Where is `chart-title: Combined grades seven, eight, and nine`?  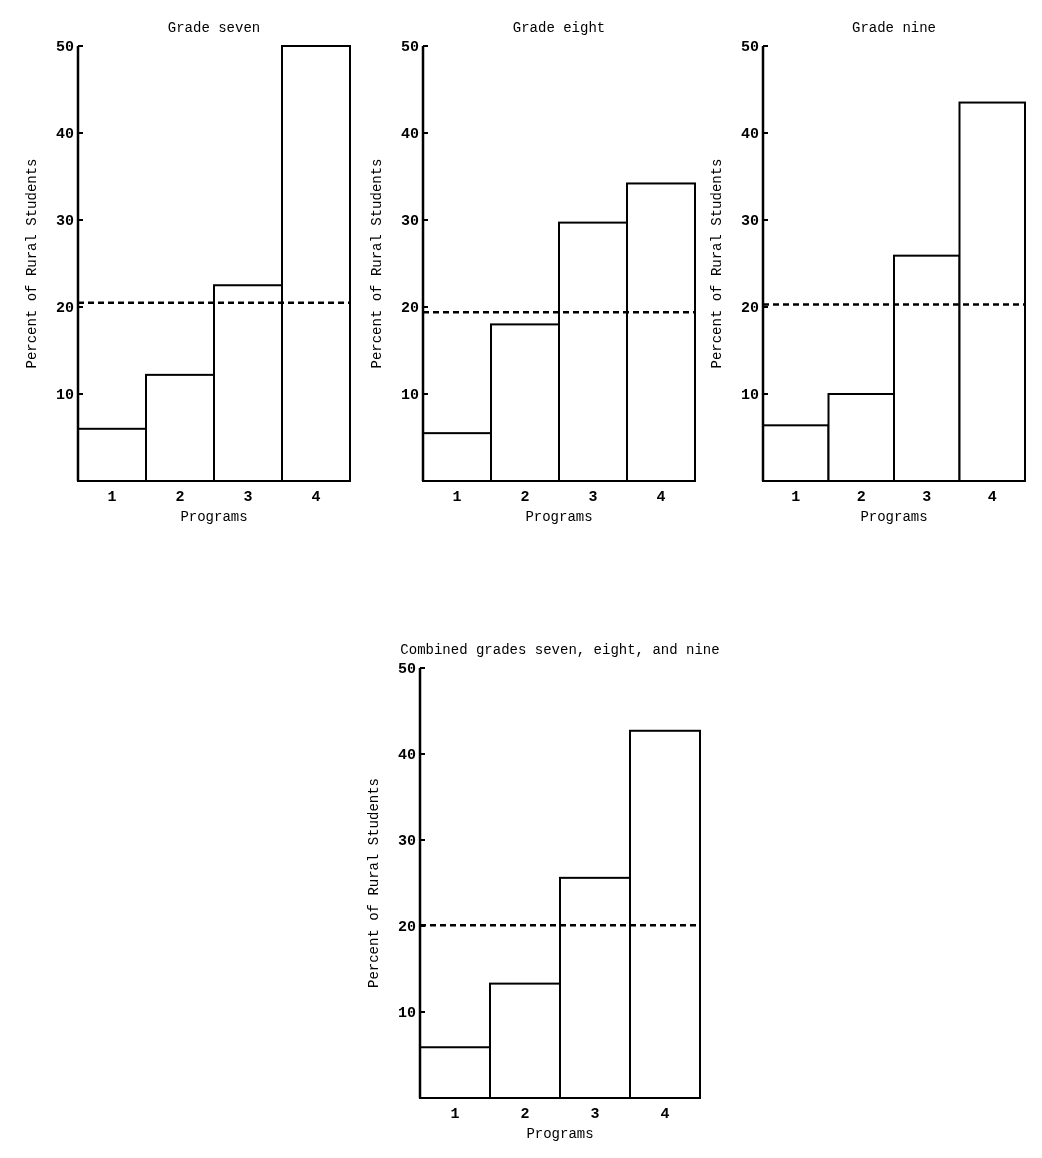 chart-title: Combined grades seven, eight, and nine is located at coordinates (560, 650).